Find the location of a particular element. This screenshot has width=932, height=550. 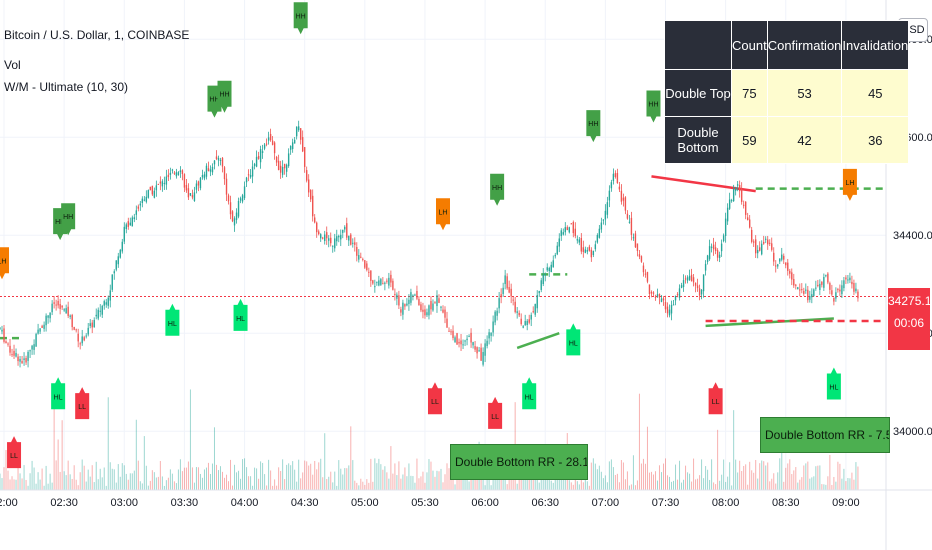

pivot-text: LL is located at coordinates (435, 402).